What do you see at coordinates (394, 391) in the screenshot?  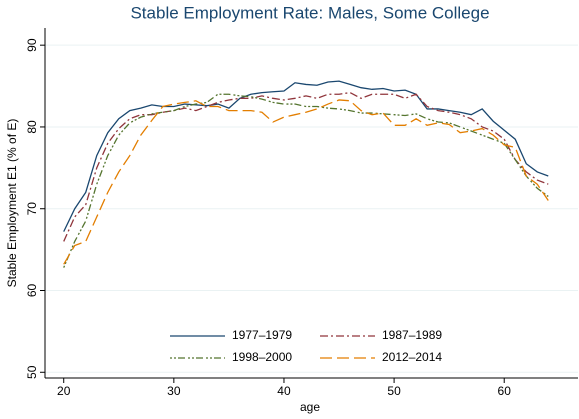 I see `x-tick-label: 50` at bounding box center [394, 391].